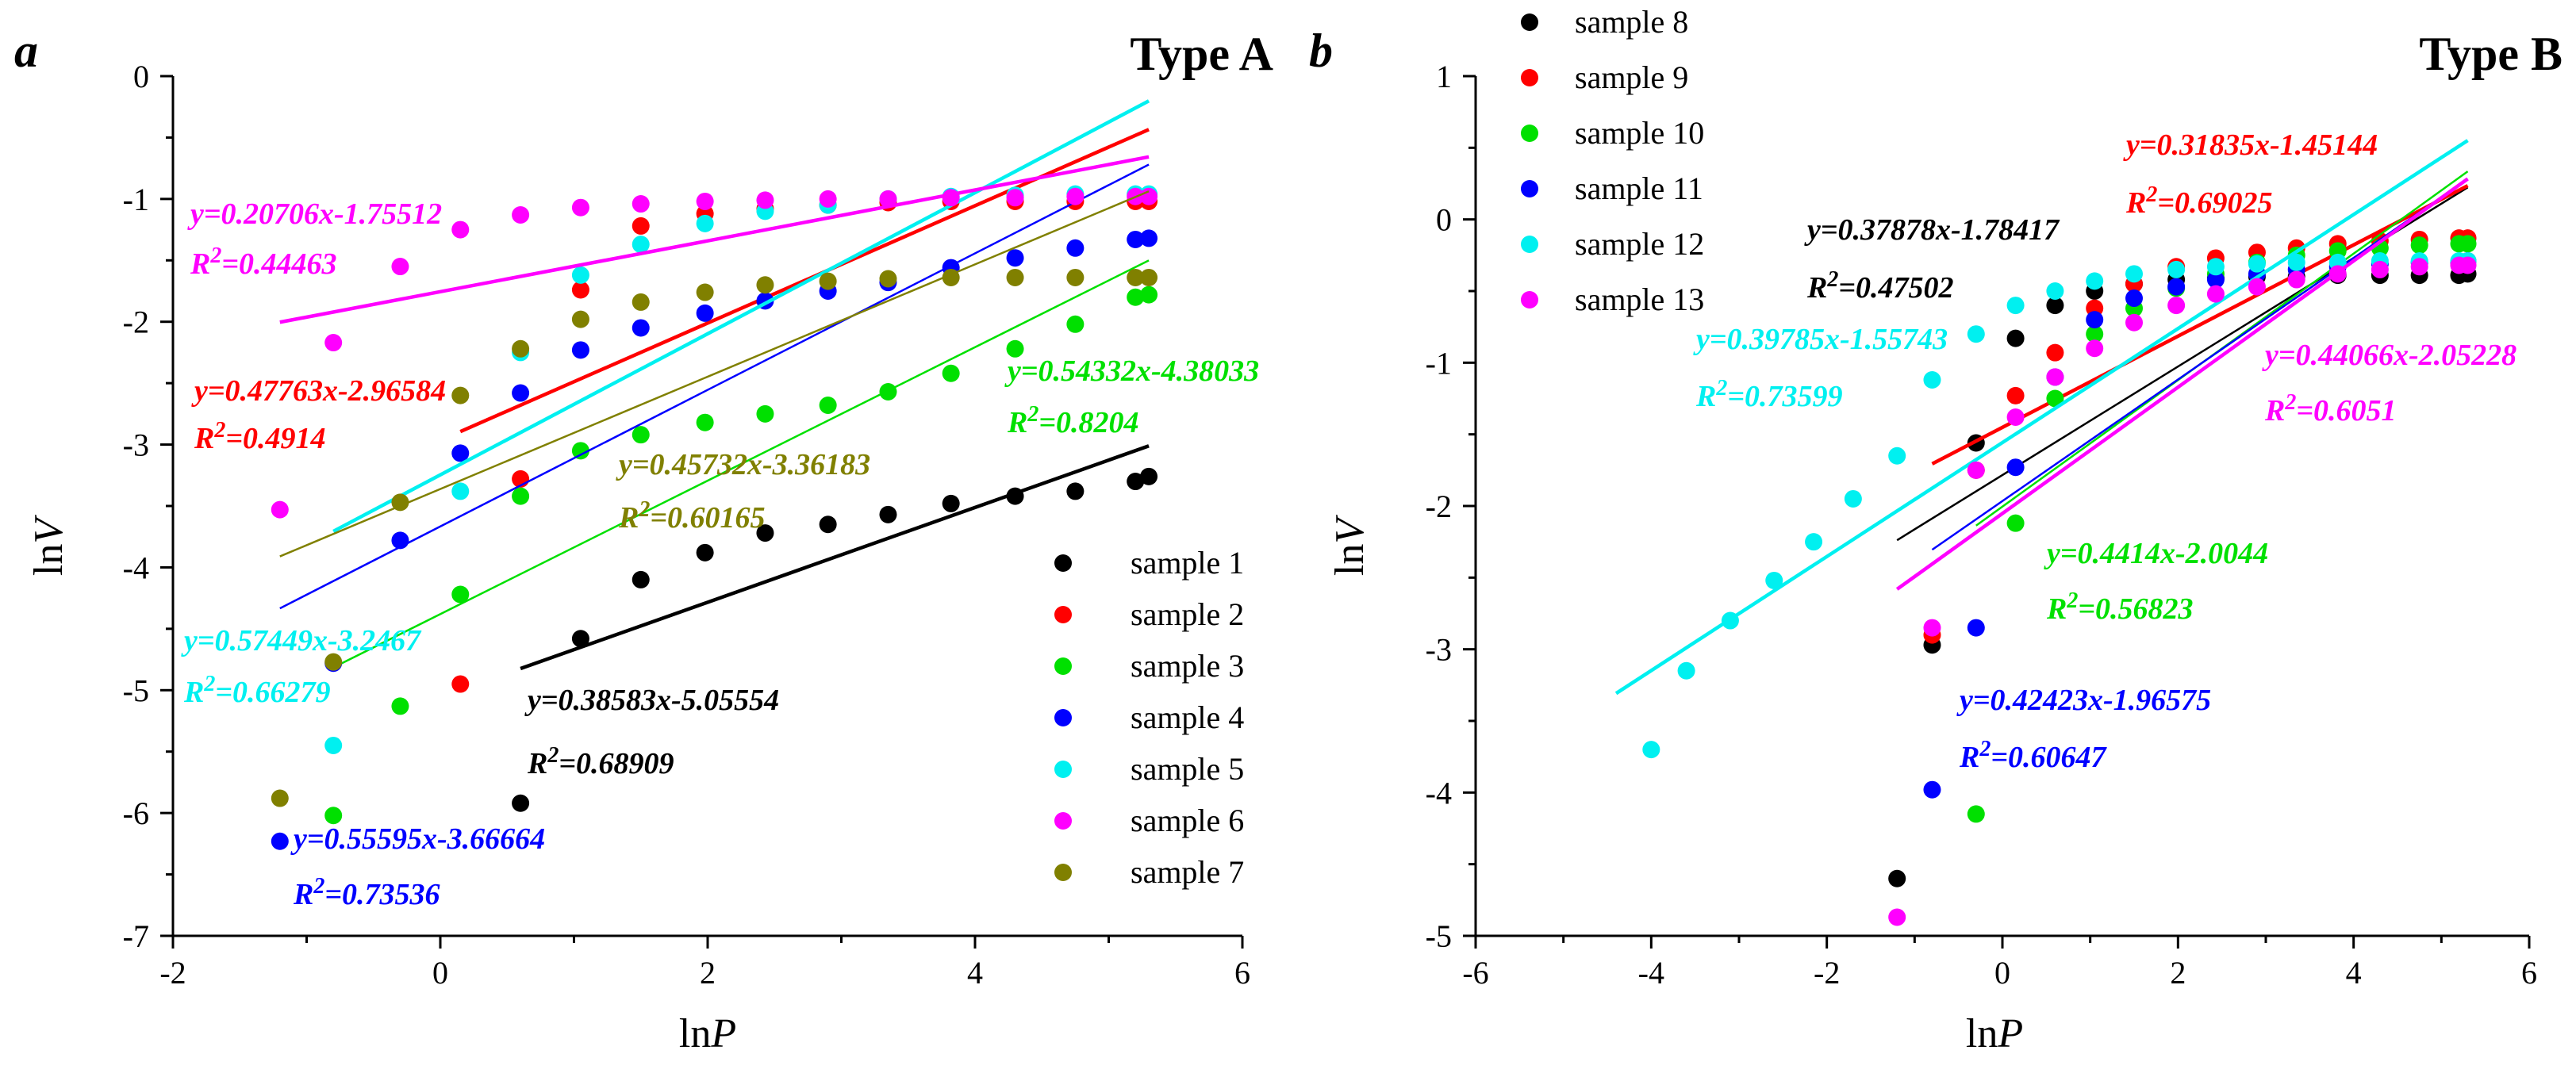 The image size is (2576, 1077). What do you see at coordinates (1444, 220) in the screenshot?
I see `y-tick-label: 0` at bounding box center [1444, 220].